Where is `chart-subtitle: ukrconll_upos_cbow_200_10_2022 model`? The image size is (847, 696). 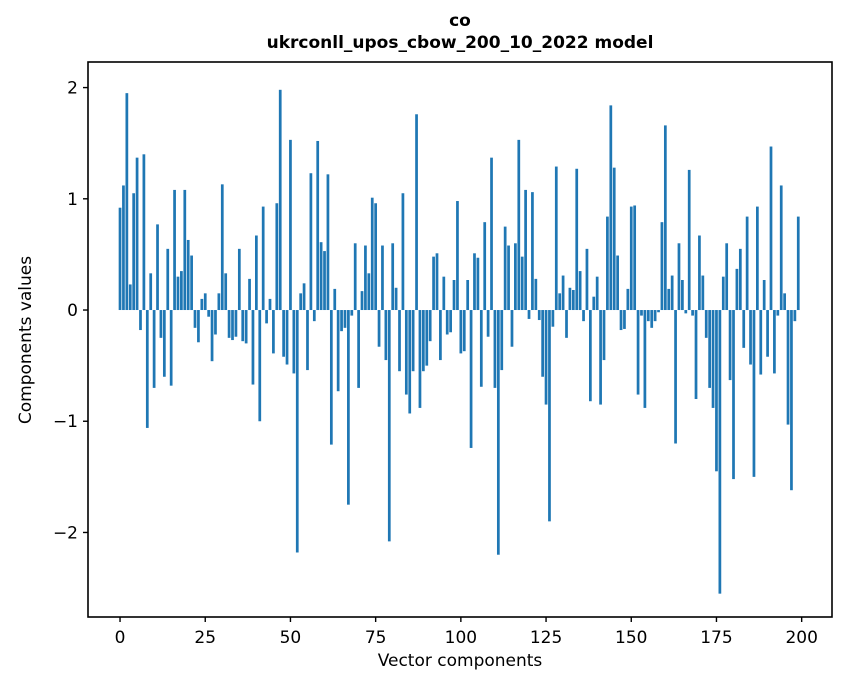 chart-subtitle: ukrconll_upos_cbow_200_10_2022 model is located at coordinates (460, 43).